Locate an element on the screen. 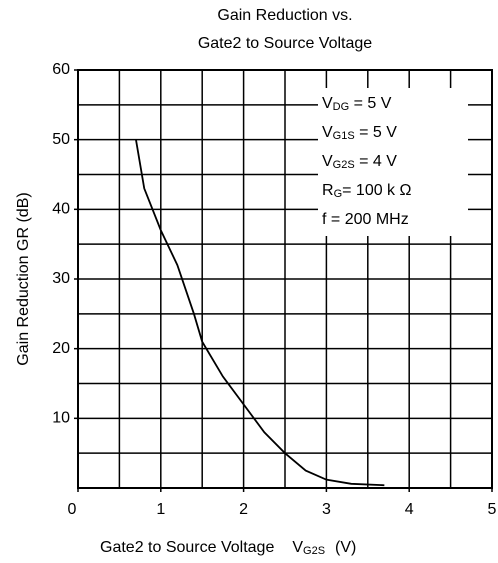 The image size is (498, 563). annotation-symbol: R is located at coordinates (328, 190).